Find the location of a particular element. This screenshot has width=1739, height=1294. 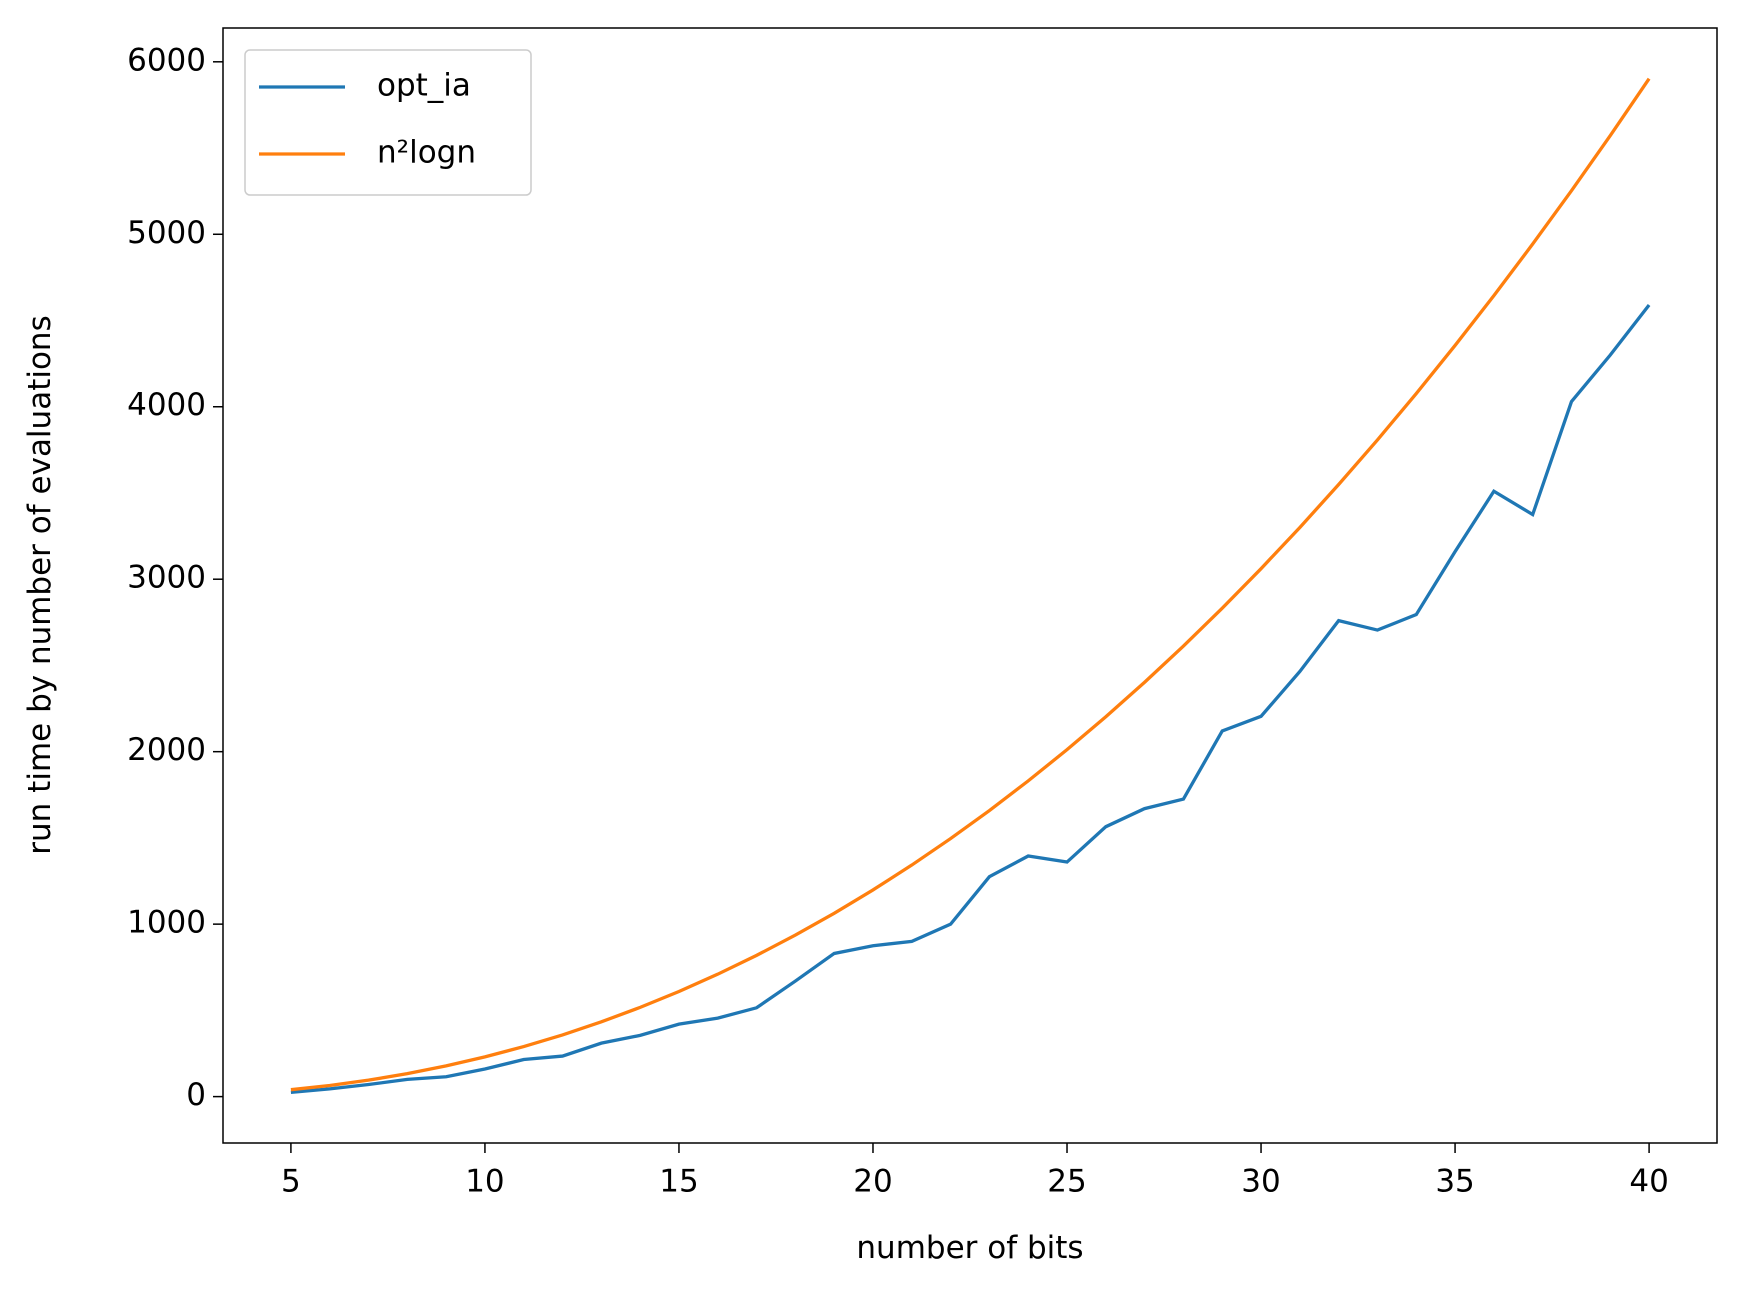

x-tick-label: 35 is located at coordinates (1454, 1182).